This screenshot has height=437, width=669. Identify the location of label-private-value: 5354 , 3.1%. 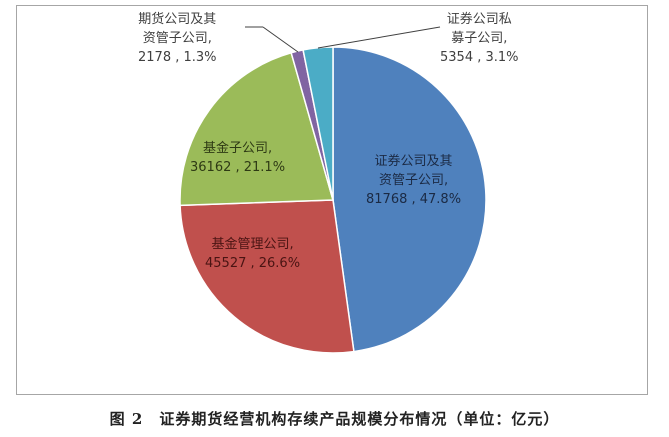
(479, 57).